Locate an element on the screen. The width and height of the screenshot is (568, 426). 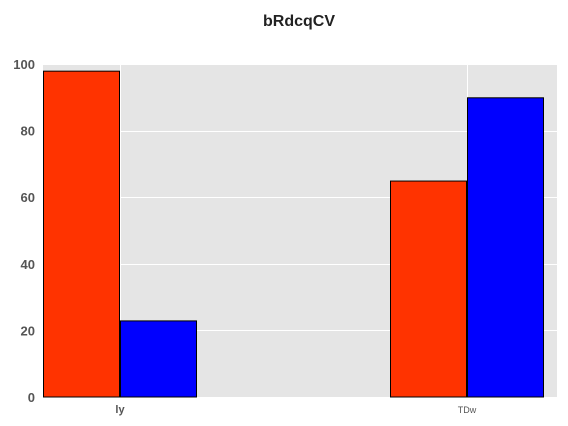
y-tick-label-80: 80 is located at coordinates (28, 131).